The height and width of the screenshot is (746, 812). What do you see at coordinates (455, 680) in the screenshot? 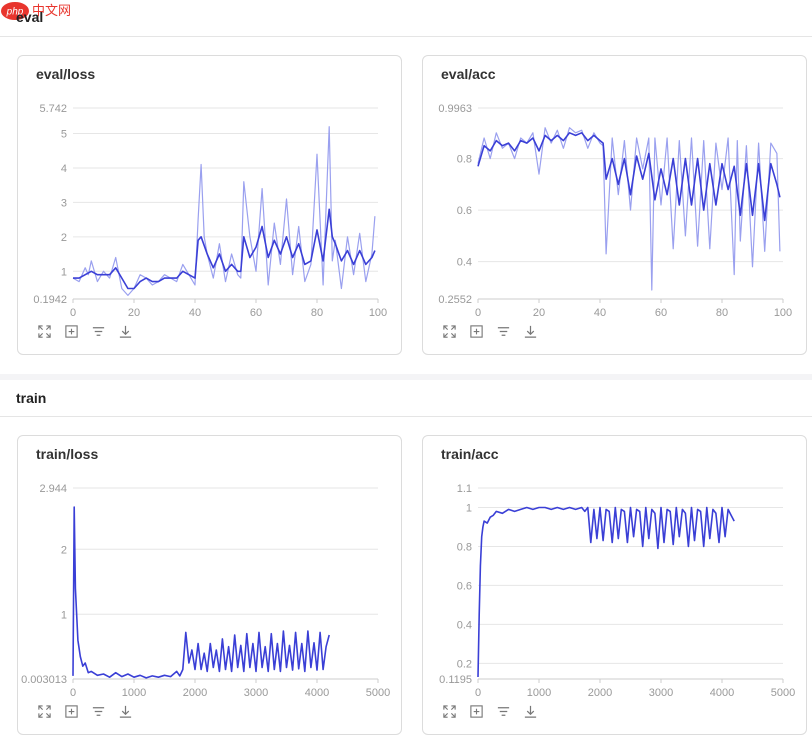
I see `y-tick-label: 0.1195` at bounding box center [455, 680].